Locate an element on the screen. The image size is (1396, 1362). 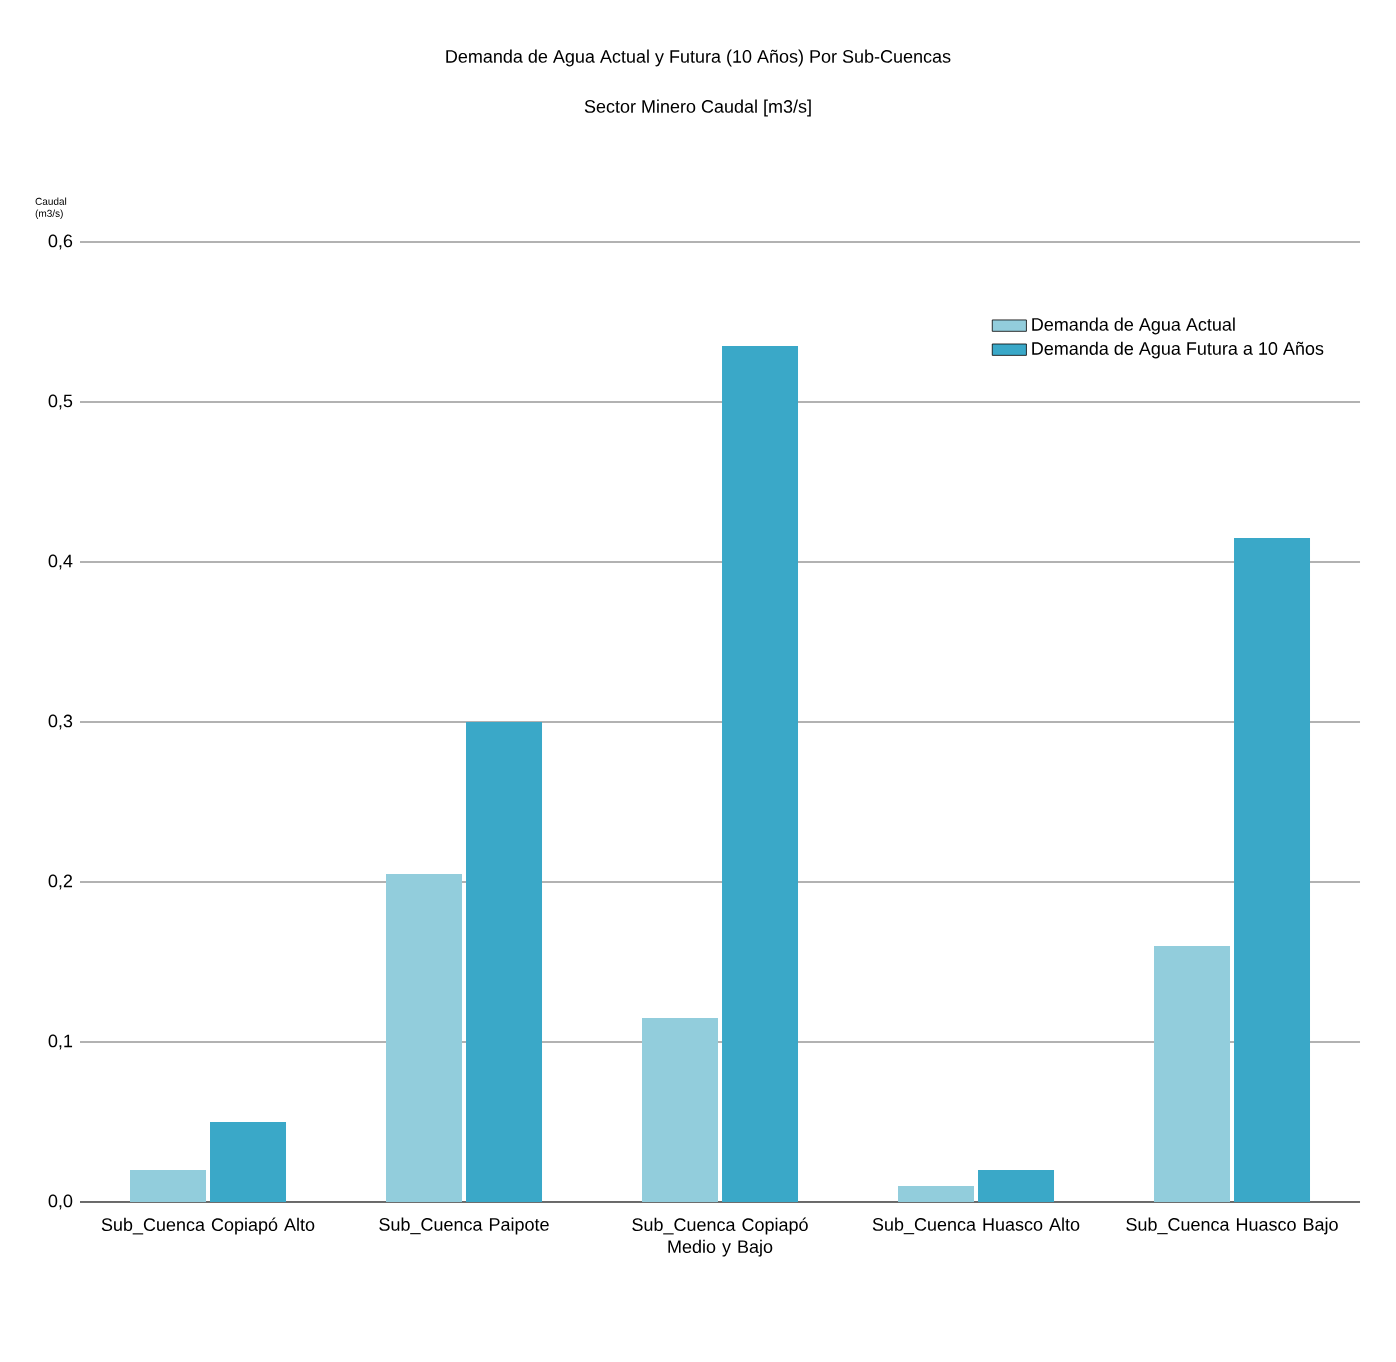
x-tick-label: Sub_Cuenca Paipote is located at coordinates (464, 1226).